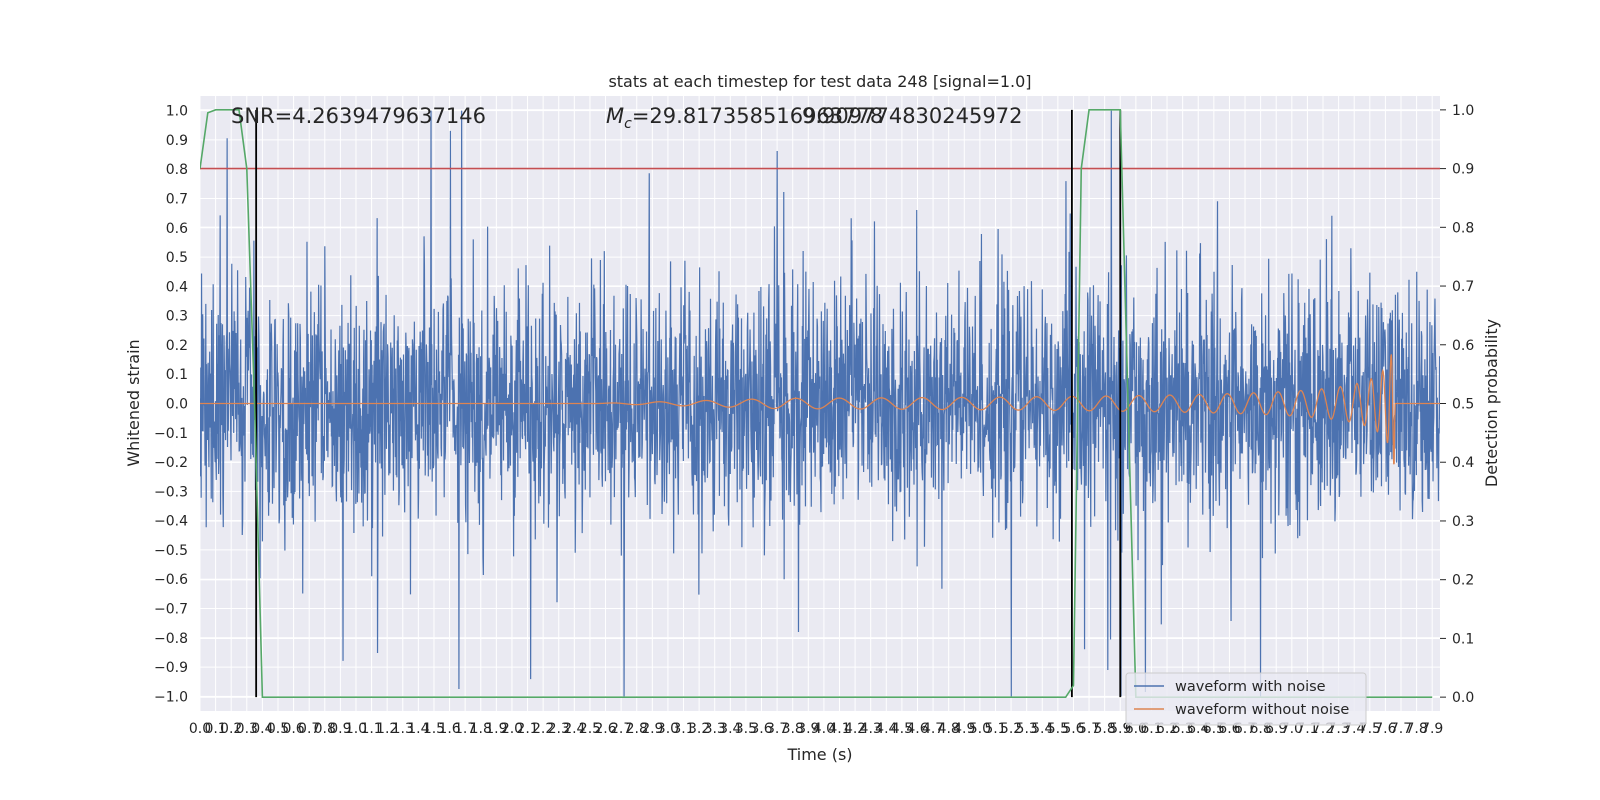 This screenshot has height=800, width=1600. Describe the element at coordinates (1073, 729) in the screenshot. I see `x-tick-label: 5.6` at that location.